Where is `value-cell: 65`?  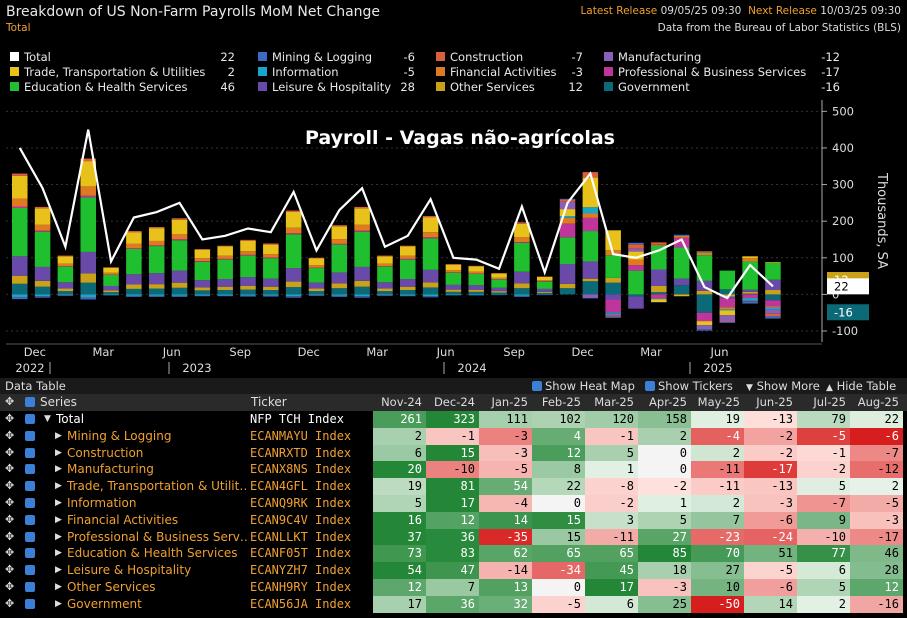
value-cell: 65 is located at coordinates (611, 554).